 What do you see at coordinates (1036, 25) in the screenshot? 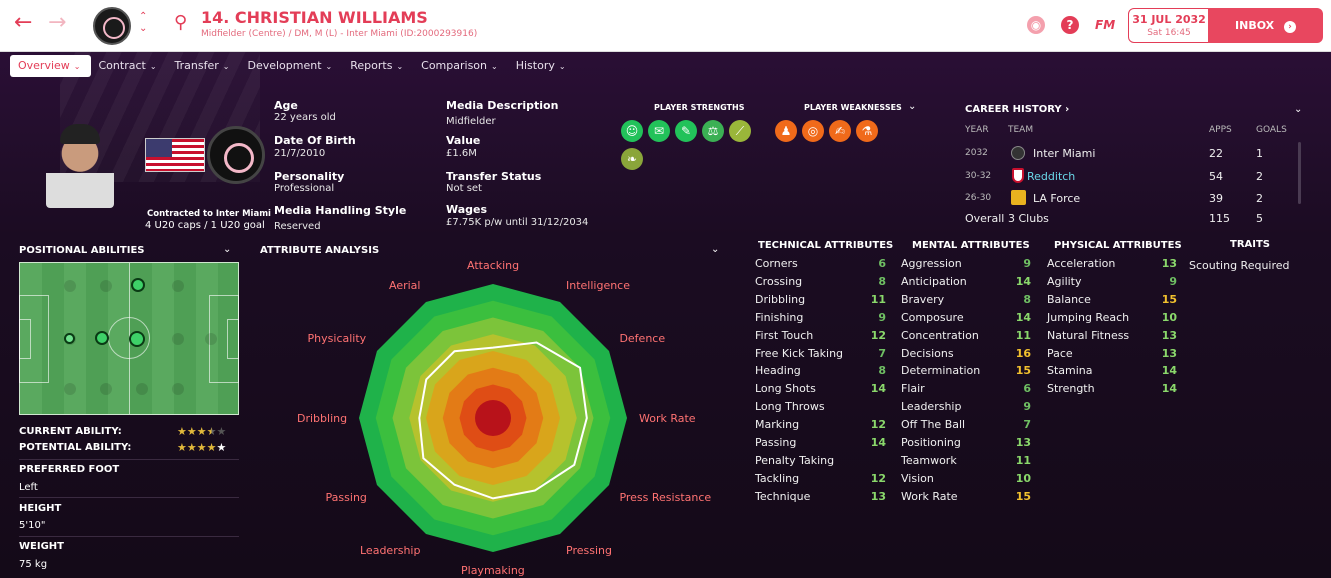
I see `world-icon: ◉` at bounding box center [1036, 25].